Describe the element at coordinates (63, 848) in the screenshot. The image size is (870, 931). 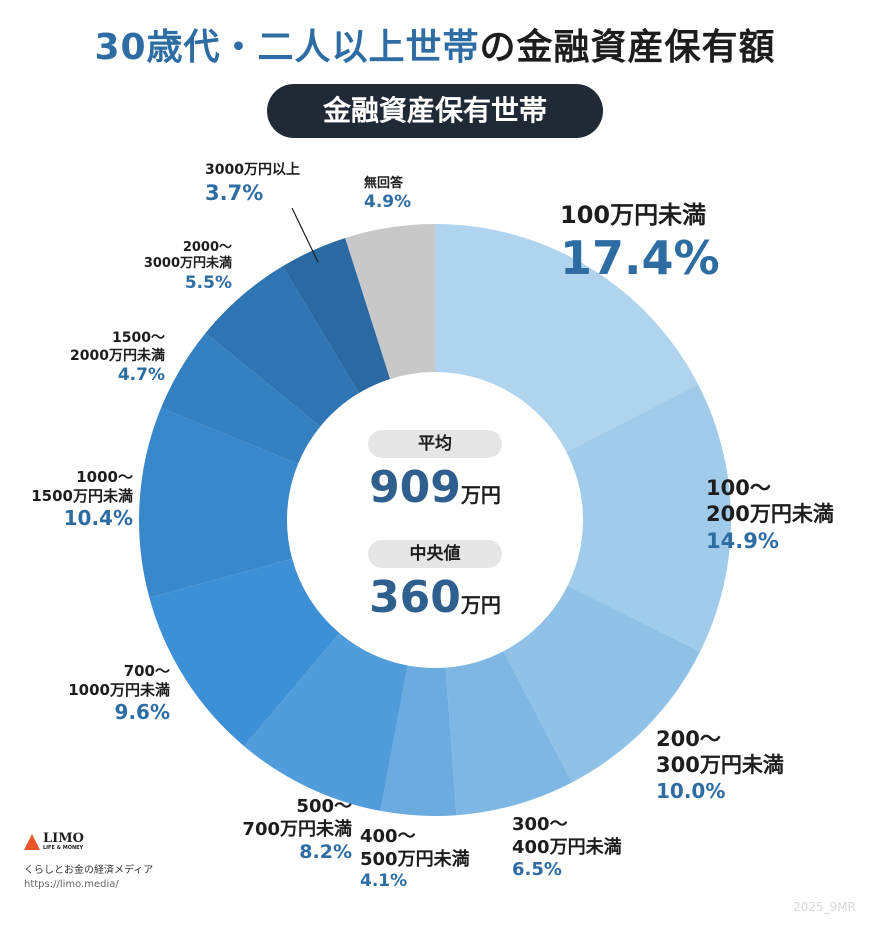
I see `logo-tagline: LIFE & MONEY` at that location.